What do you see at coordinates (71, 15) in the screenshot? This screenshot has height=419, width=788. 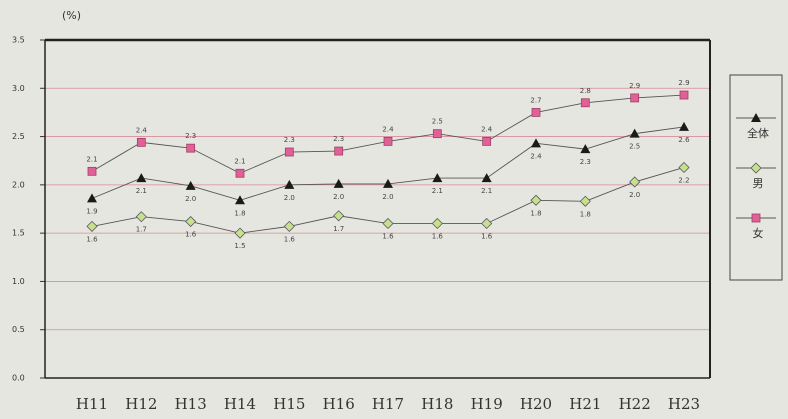 I see `y-unit: (%)` at bounding box center [71, 15].